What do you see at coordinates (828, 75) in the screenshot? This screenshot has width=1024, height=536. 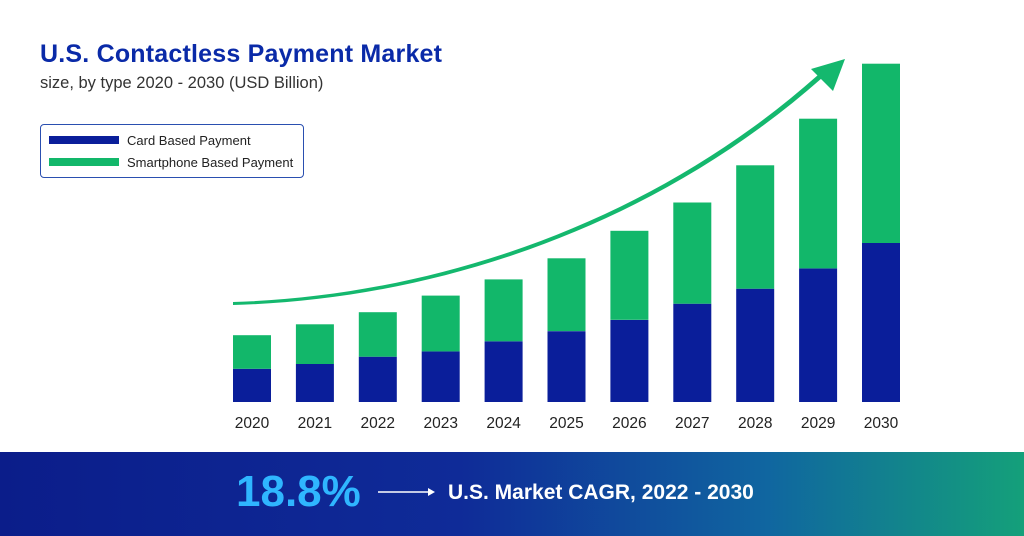 I see `trend-arrow-head` at bounding box center [828, 75].